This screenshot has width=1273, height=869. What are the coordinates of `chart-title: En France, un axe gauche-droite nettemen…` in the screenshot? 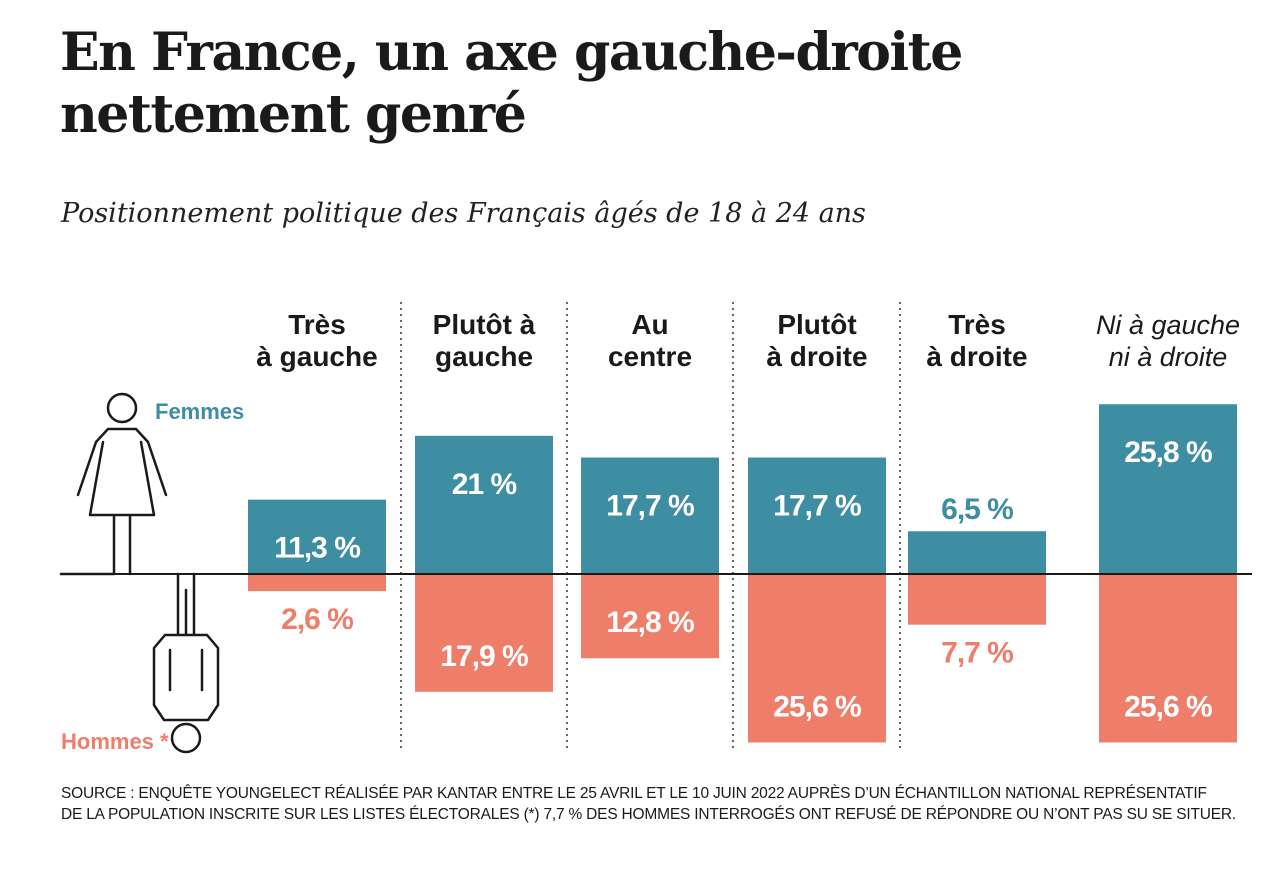 It's located at (511, 83).